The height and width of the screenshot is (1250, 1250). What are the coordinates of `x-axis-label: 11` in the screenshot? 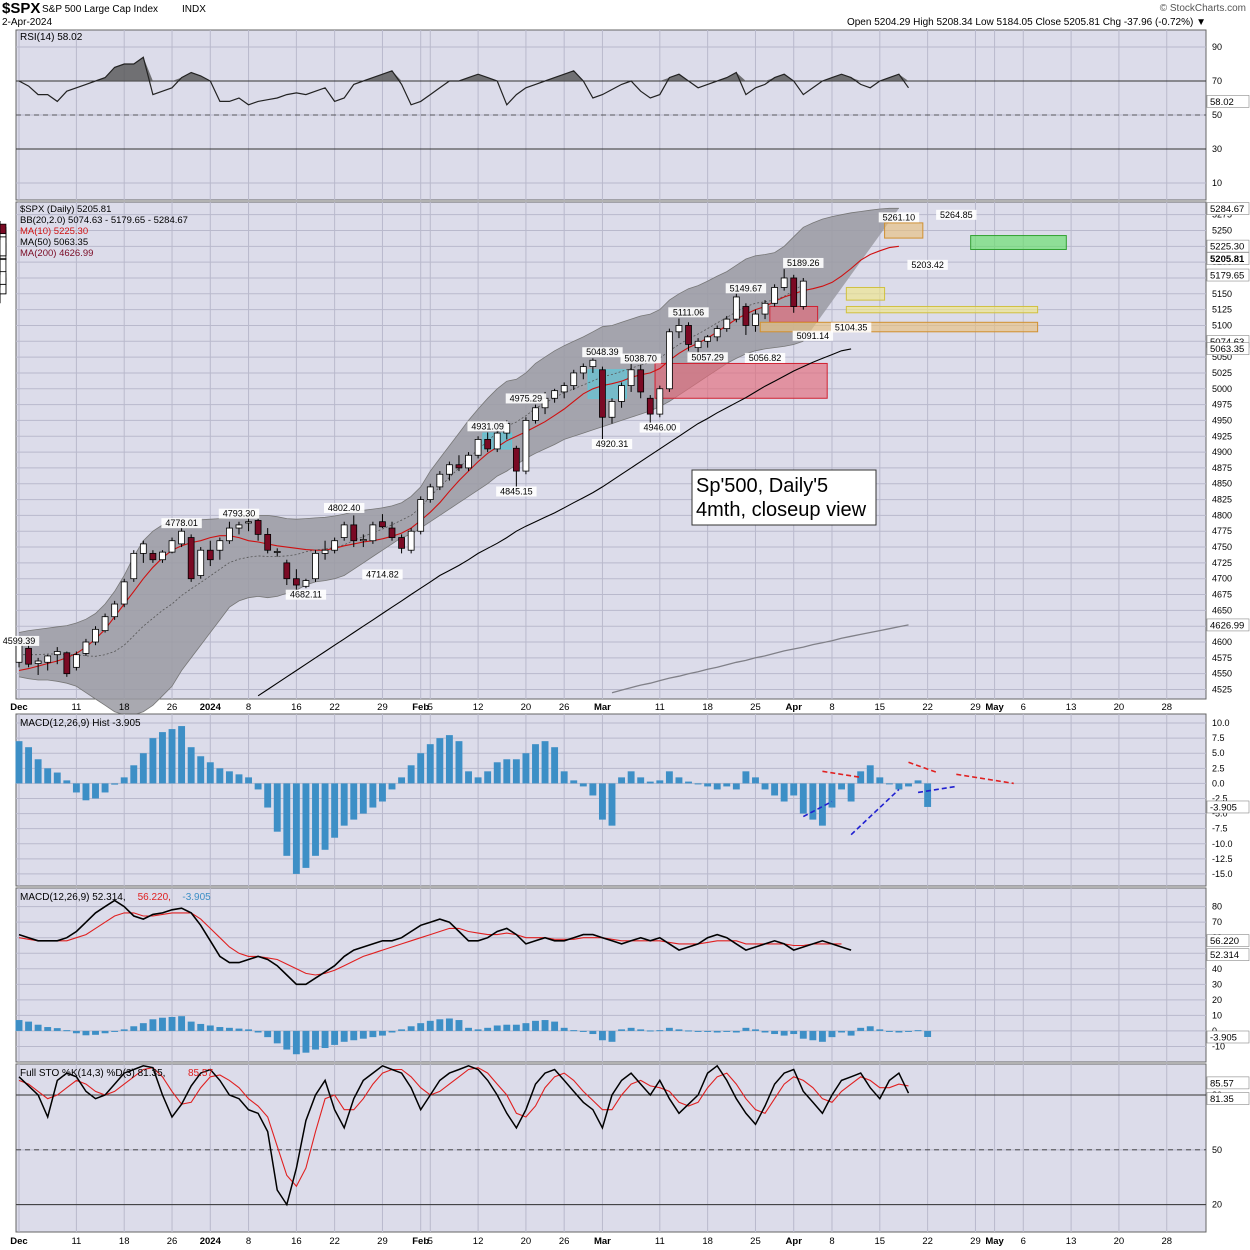 It's located at (76, 707).